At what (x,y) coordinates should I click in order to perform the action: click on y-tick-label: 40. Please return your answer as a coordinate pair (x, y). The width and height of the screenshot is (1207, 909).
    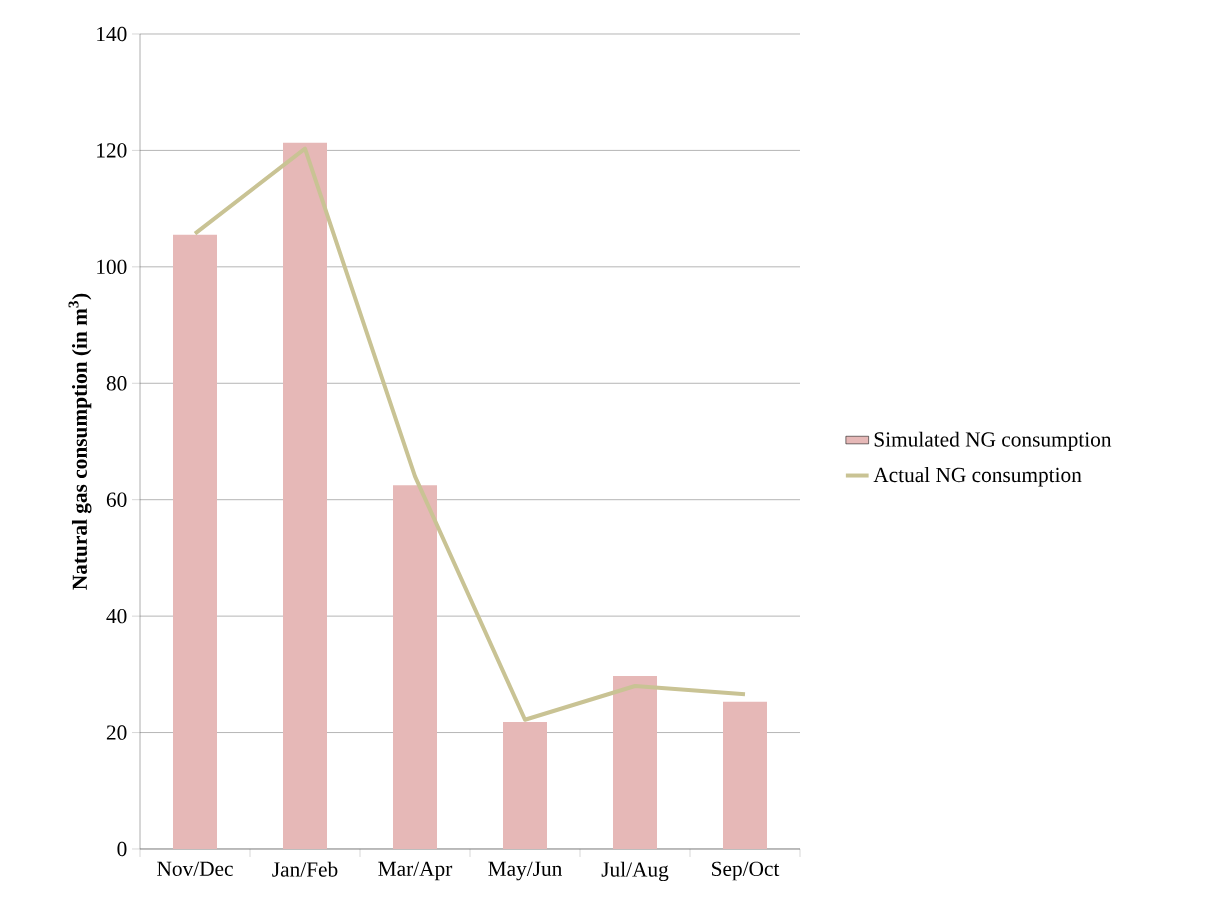
    Looking at the image, I should click on (116, 616).